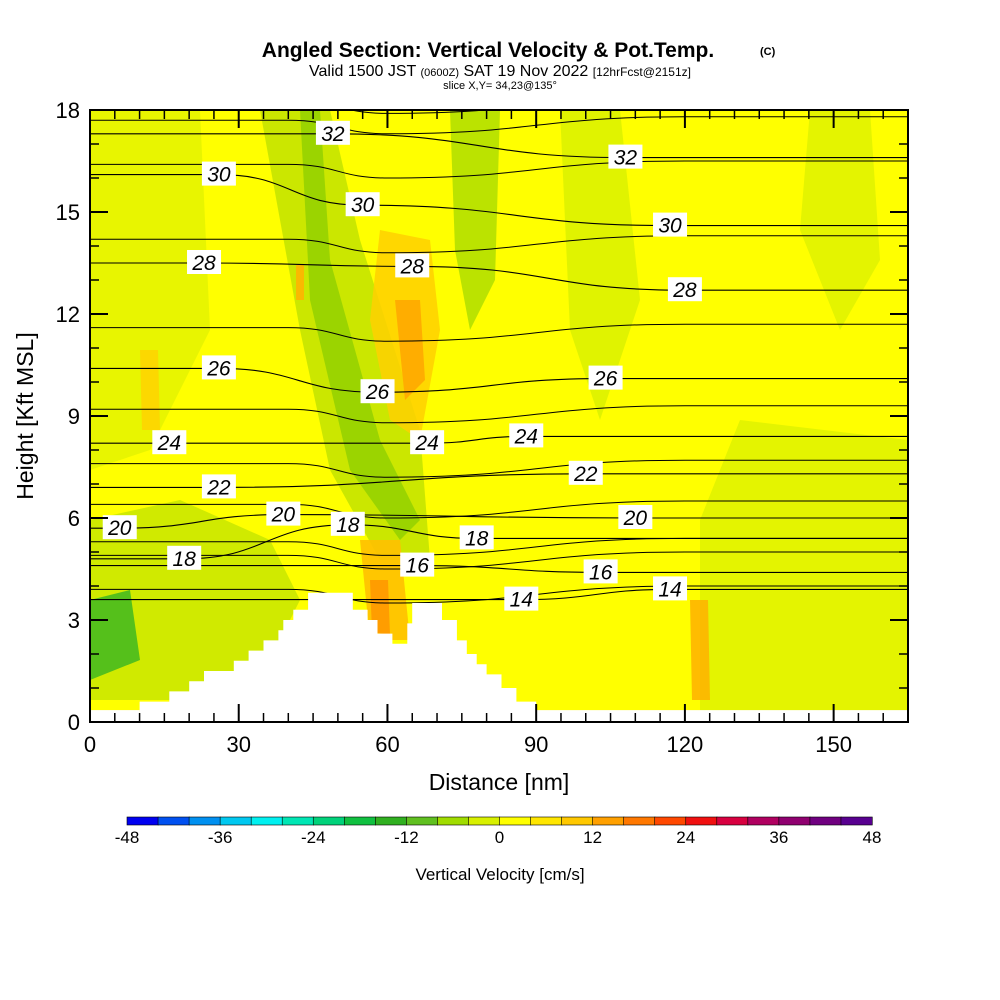  What do you see at coordinates (523, 657) in the screenshot?
I see `terrain` at bounding box center [523, 657].